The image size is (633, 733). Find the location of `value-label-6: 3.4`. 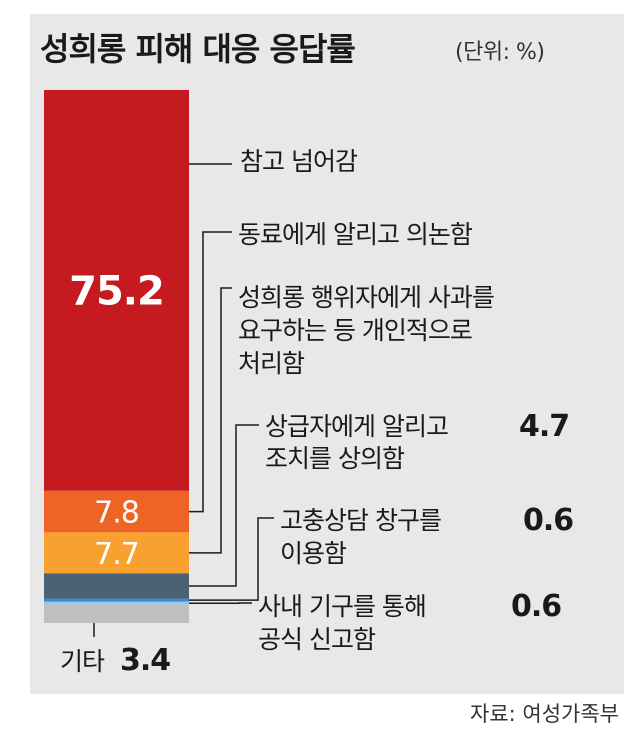

value-label-6: 3.4 is located at coordinates (145, 660).